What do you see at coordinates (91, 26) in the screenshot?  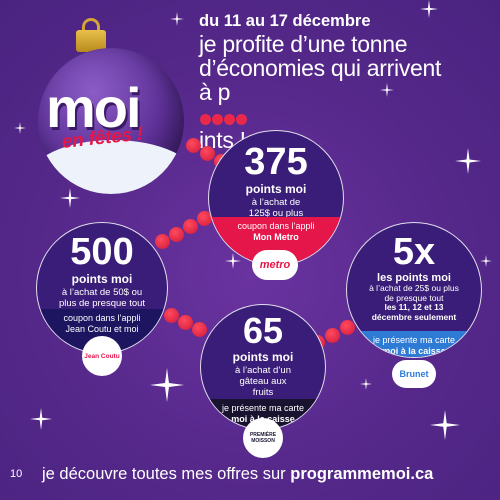 I see `ornament-hook` at bounding box center [91, 26].